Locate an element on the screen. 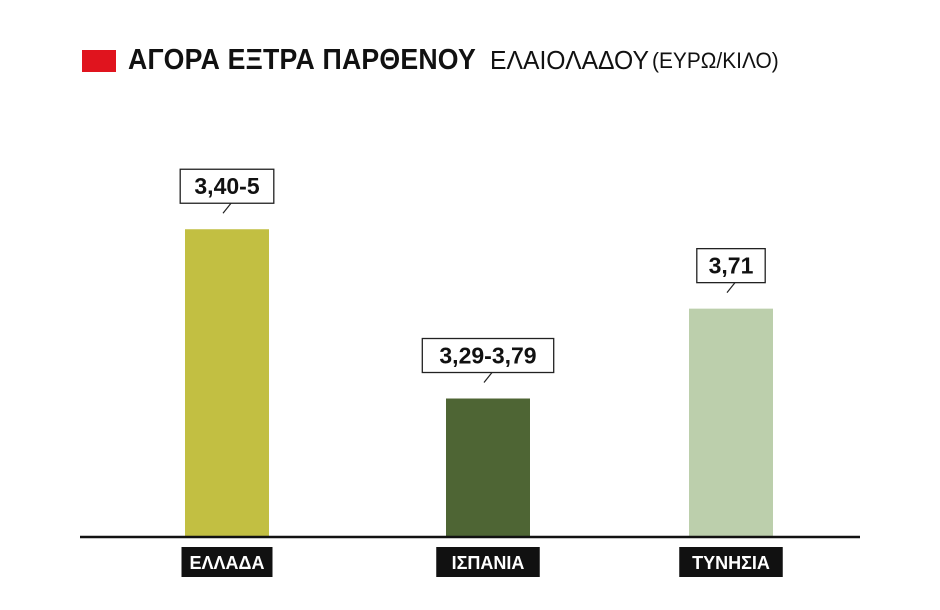  category-label-text: ΤΥΝΗΣΙΑ is located at coordinates (731, 563).